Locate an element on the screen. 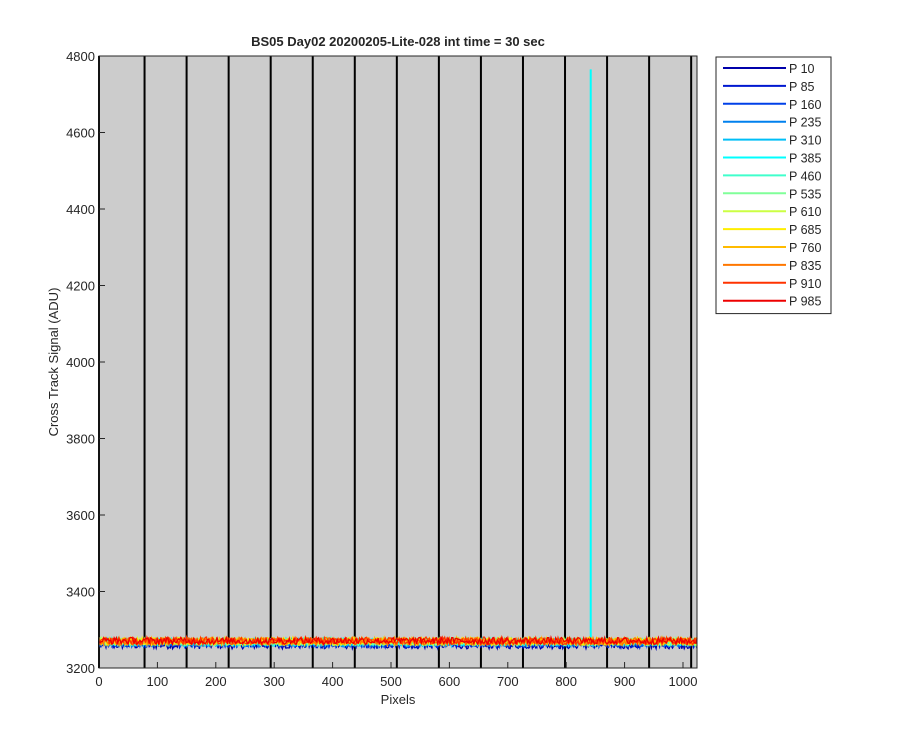 Image resolution: width=900 pixels, height=750 pixels. x-tick-label: 500 is located at coordinates (391, 681).